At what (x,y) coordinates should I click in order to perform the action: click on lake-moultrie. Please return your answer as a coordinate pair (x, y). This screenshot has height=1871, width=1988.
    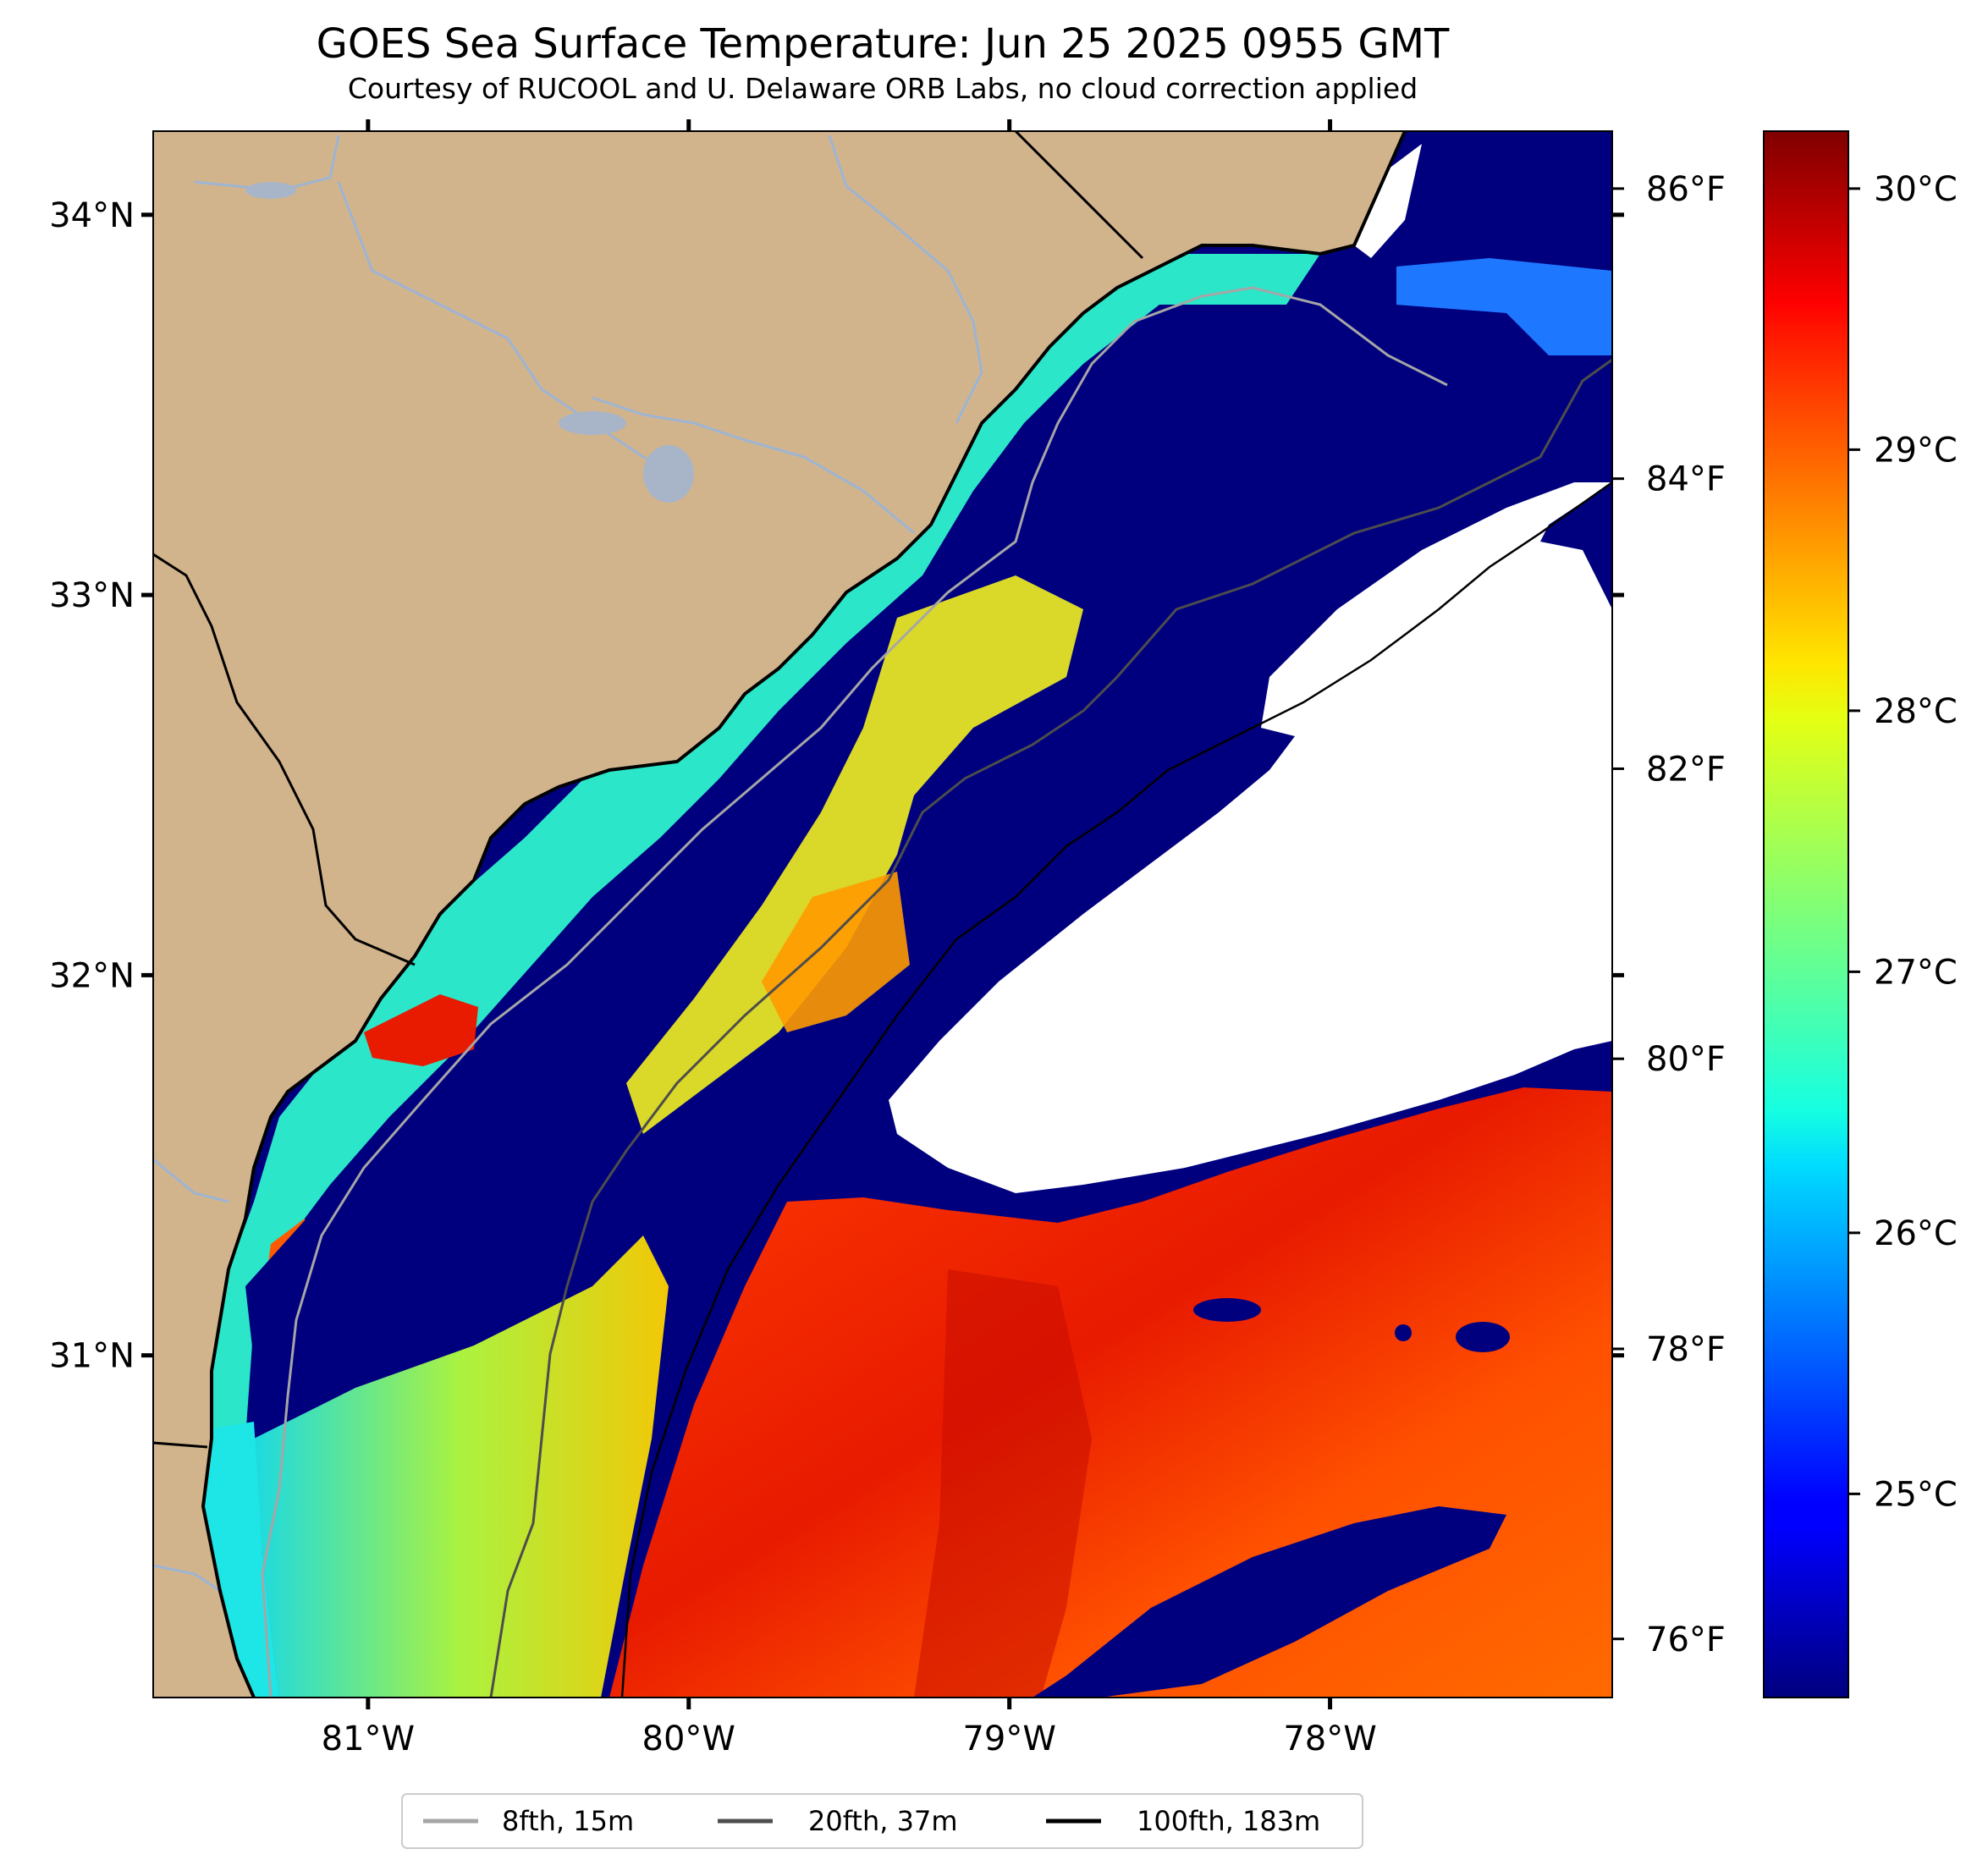
    Looking at the image, I should click on (592, 423).